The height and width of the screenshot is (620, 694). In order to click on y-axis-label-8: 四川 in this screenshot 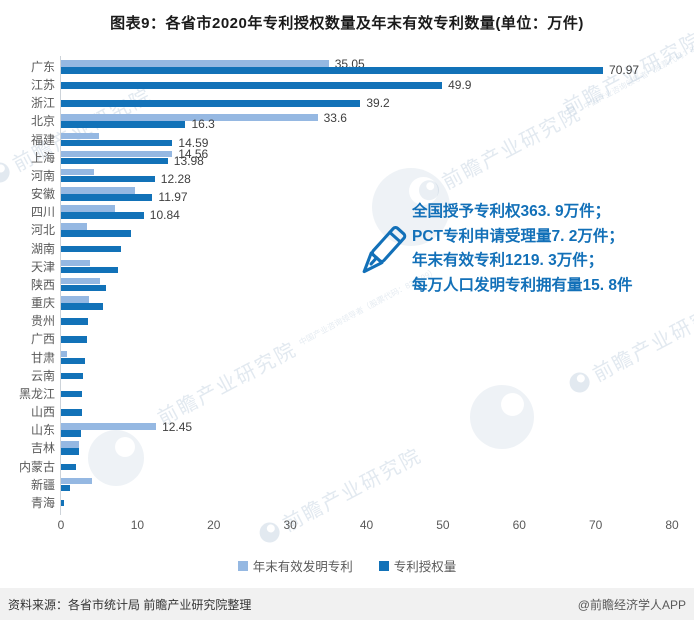, I will do `click(42, 212)`.